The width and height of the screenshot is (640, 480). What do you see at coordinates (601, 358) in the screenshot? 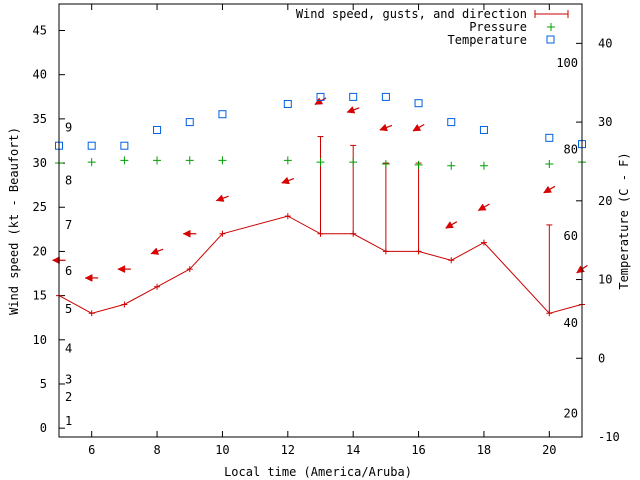
I see `y2-tick-label: 0` at bounding box center [601, 358].